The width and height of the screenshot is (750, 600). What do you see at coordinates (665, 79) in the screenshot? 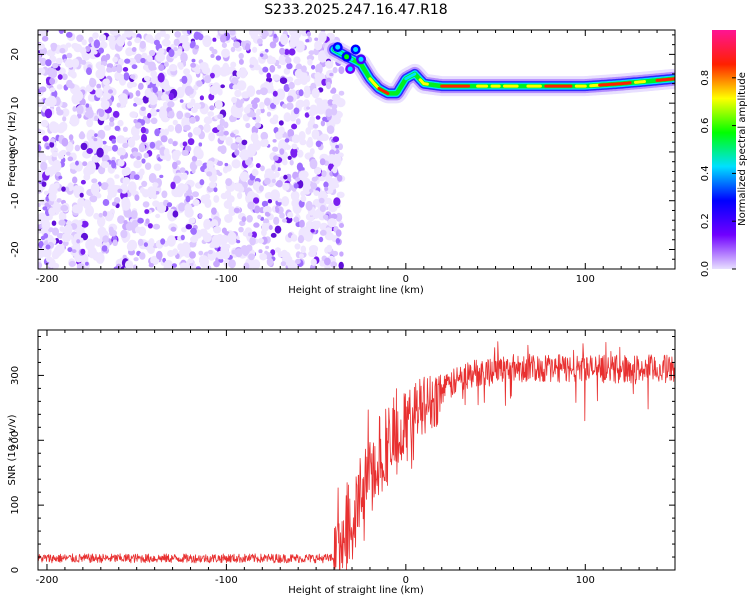
I see `ridge-hotspot` at bounding box center [665, 79].